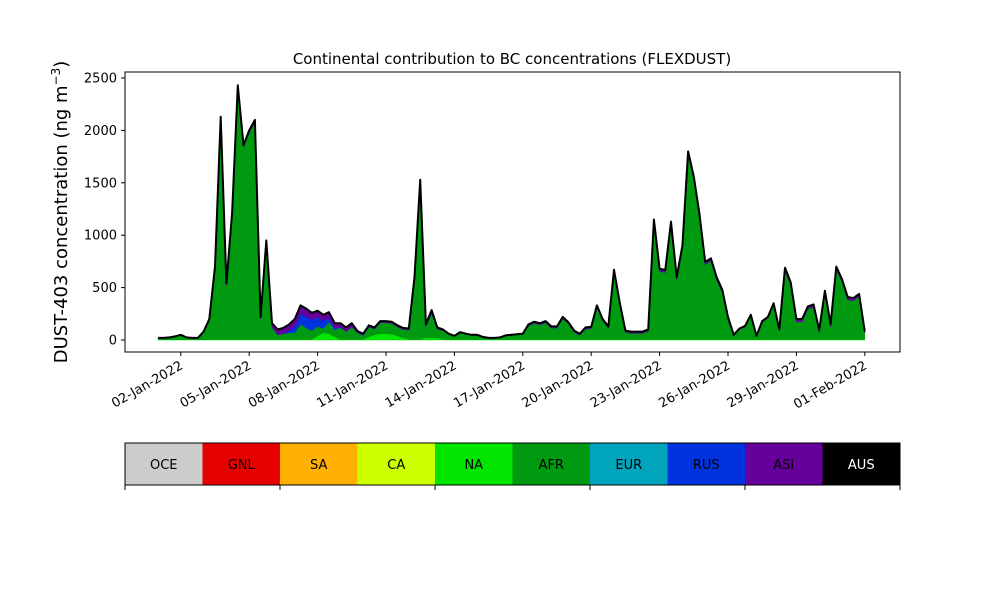 The width and height of the screenshot is (1000, 604). Describe the element at coordinates (113, 341) in the screenshot. I see `y-tick-label: 0` at that location.